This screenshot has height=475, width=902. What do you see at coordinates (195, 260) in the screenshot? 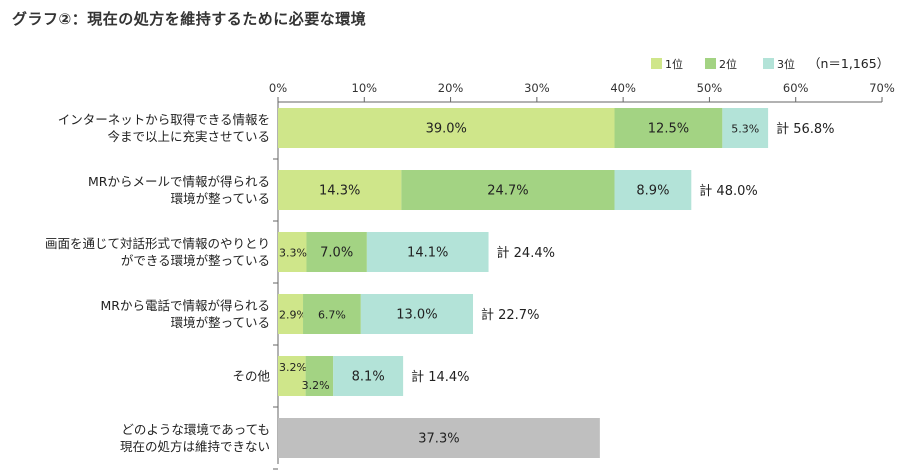
I see `category-label: ができる環境が整っている` at bounding box center [195, 260].